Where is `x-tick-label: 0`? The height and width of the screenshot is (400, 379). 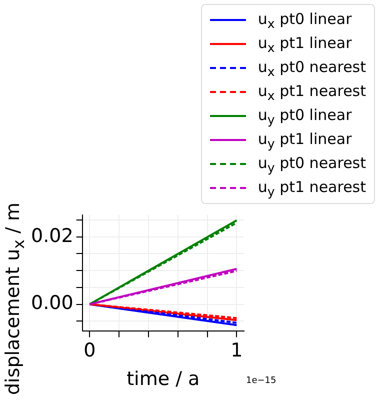 x-tick-label: 0 is located at coordinates (90, 351).